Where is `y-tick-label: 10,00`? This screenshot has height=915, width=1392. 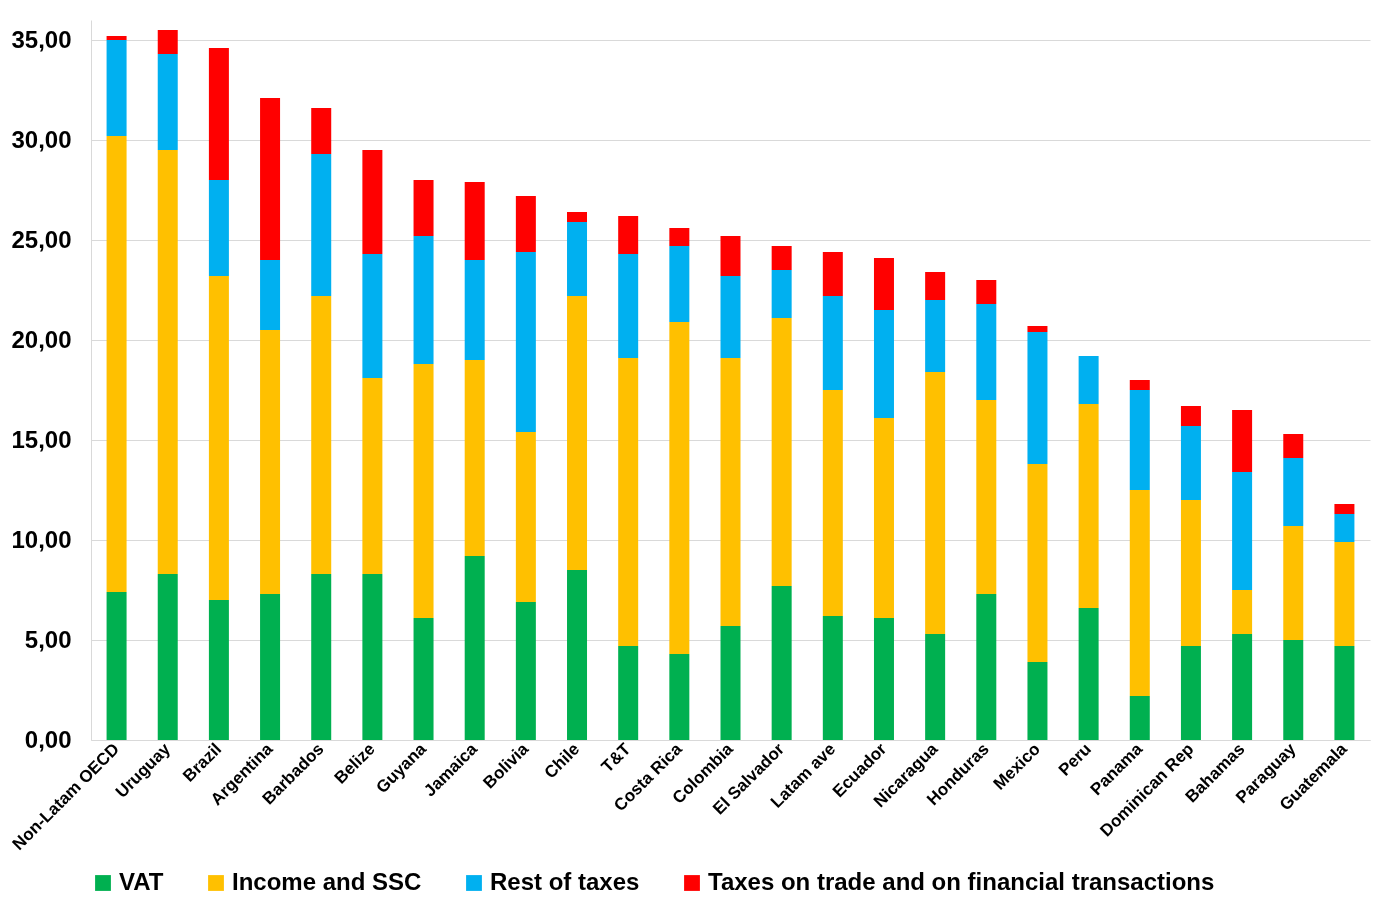 y-tick-label: 10,00 is located at coordinates (41, 539).